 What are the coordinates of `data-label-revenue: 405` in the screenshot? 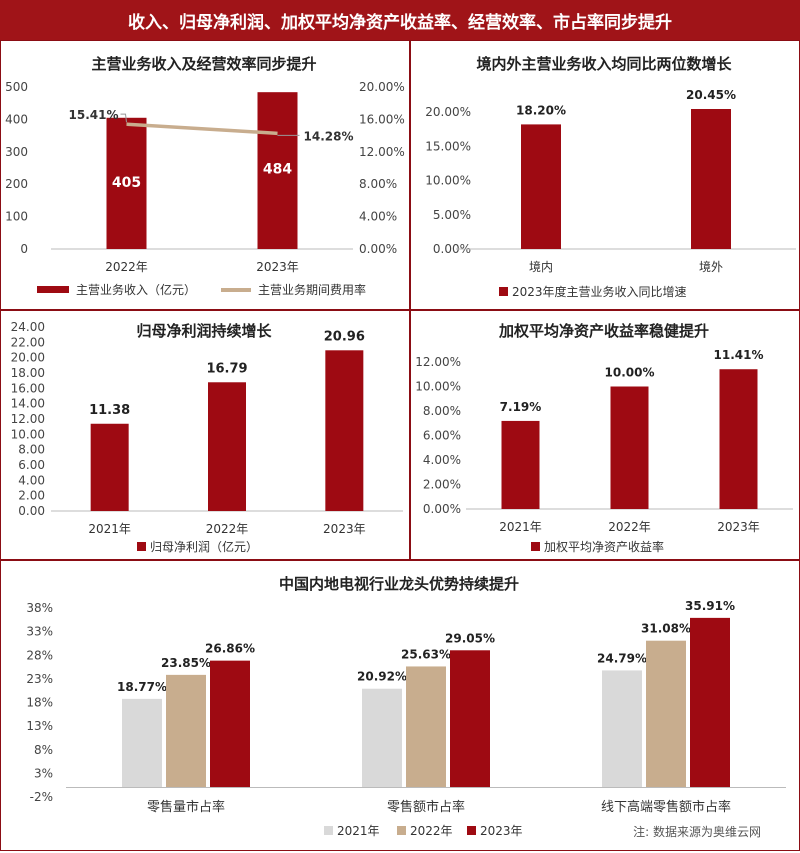 It's located at (126, 183).